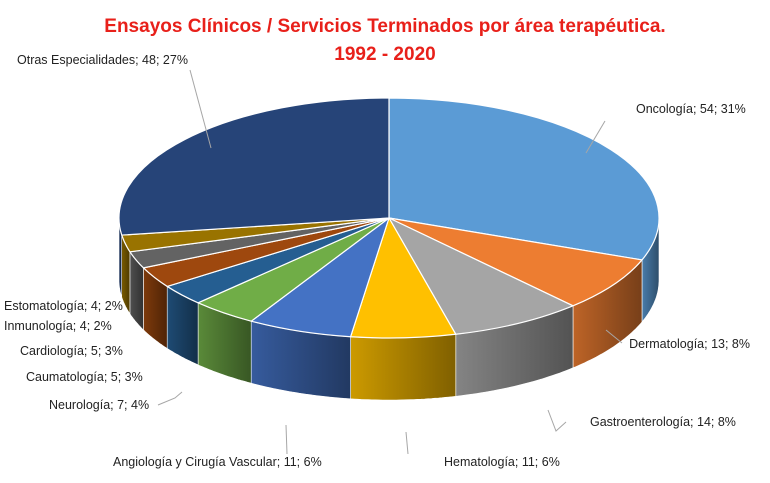 Image resolution: width=770 pixels, height=483 pixels. Describe the element at coordinates (63, 306) in the screenshot. I see `data-label-estomatologia: Estomatología; 4; 2%` at that location.